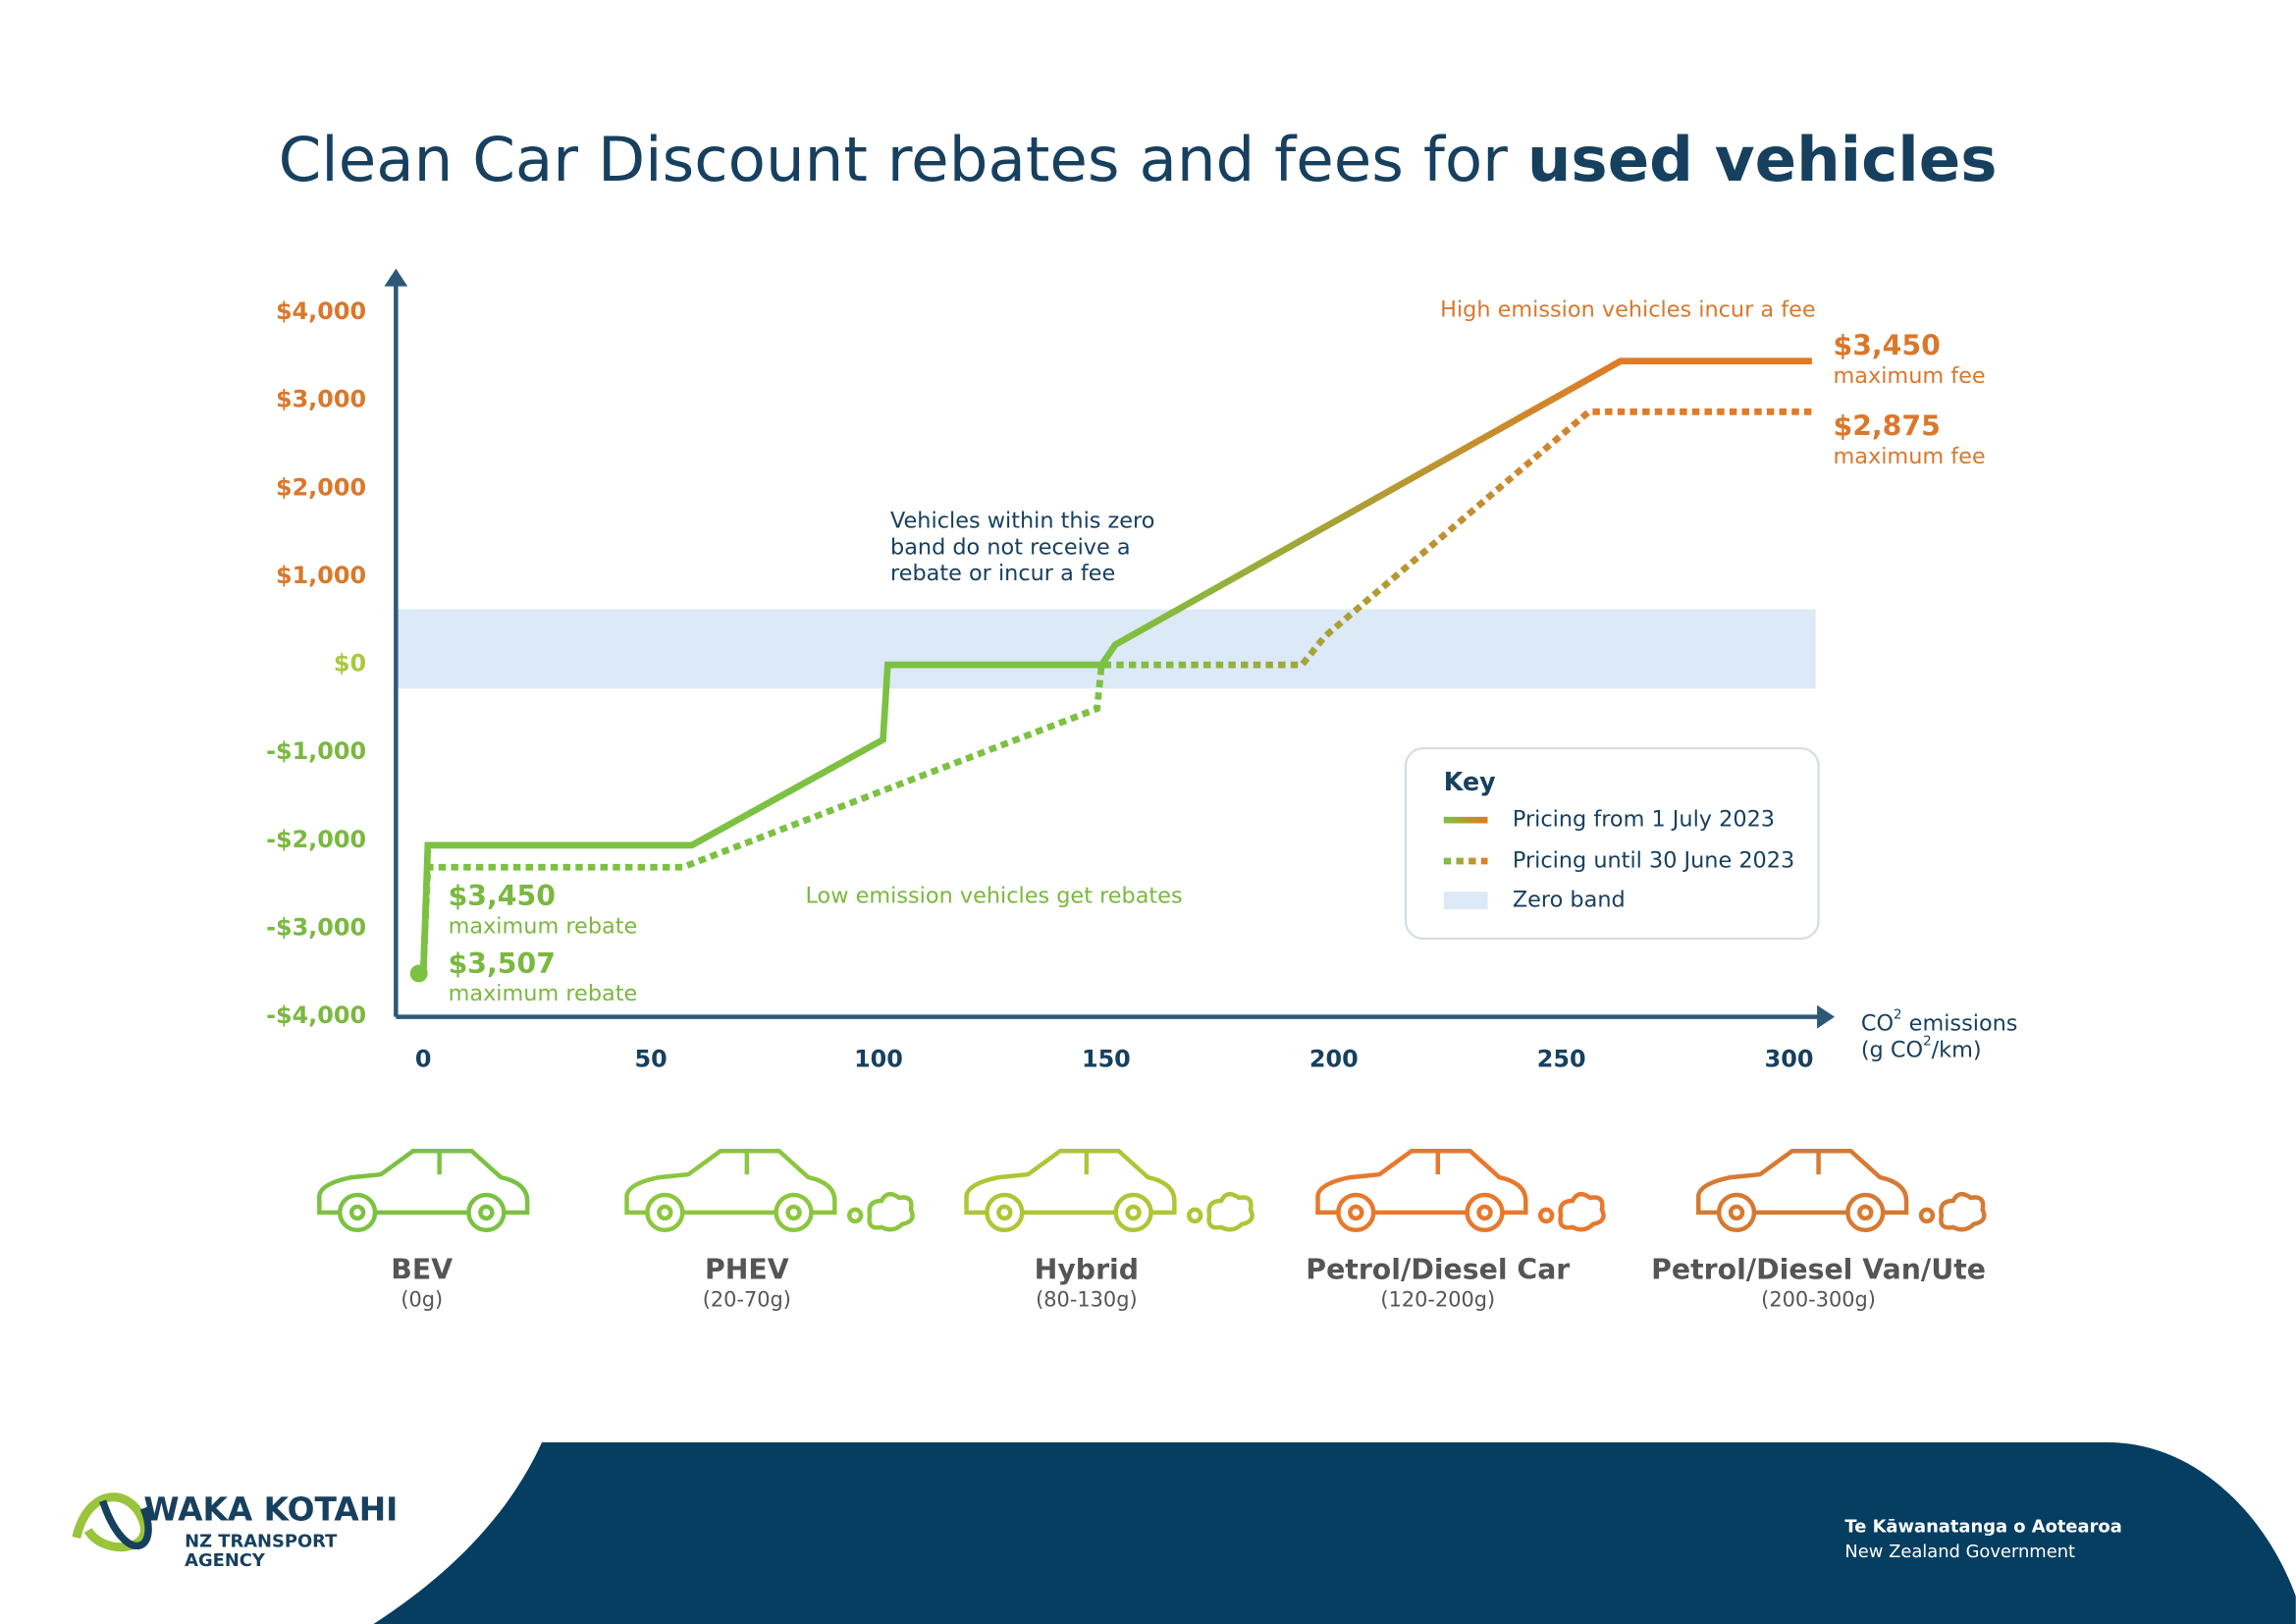 Image resolution: width=2296 pixels, height=1624 pixels. What do you see at coordinates (1334, 1058) in the screenshot?
I see `x-tick-label: 200` at bounding box center [1334, 1058].